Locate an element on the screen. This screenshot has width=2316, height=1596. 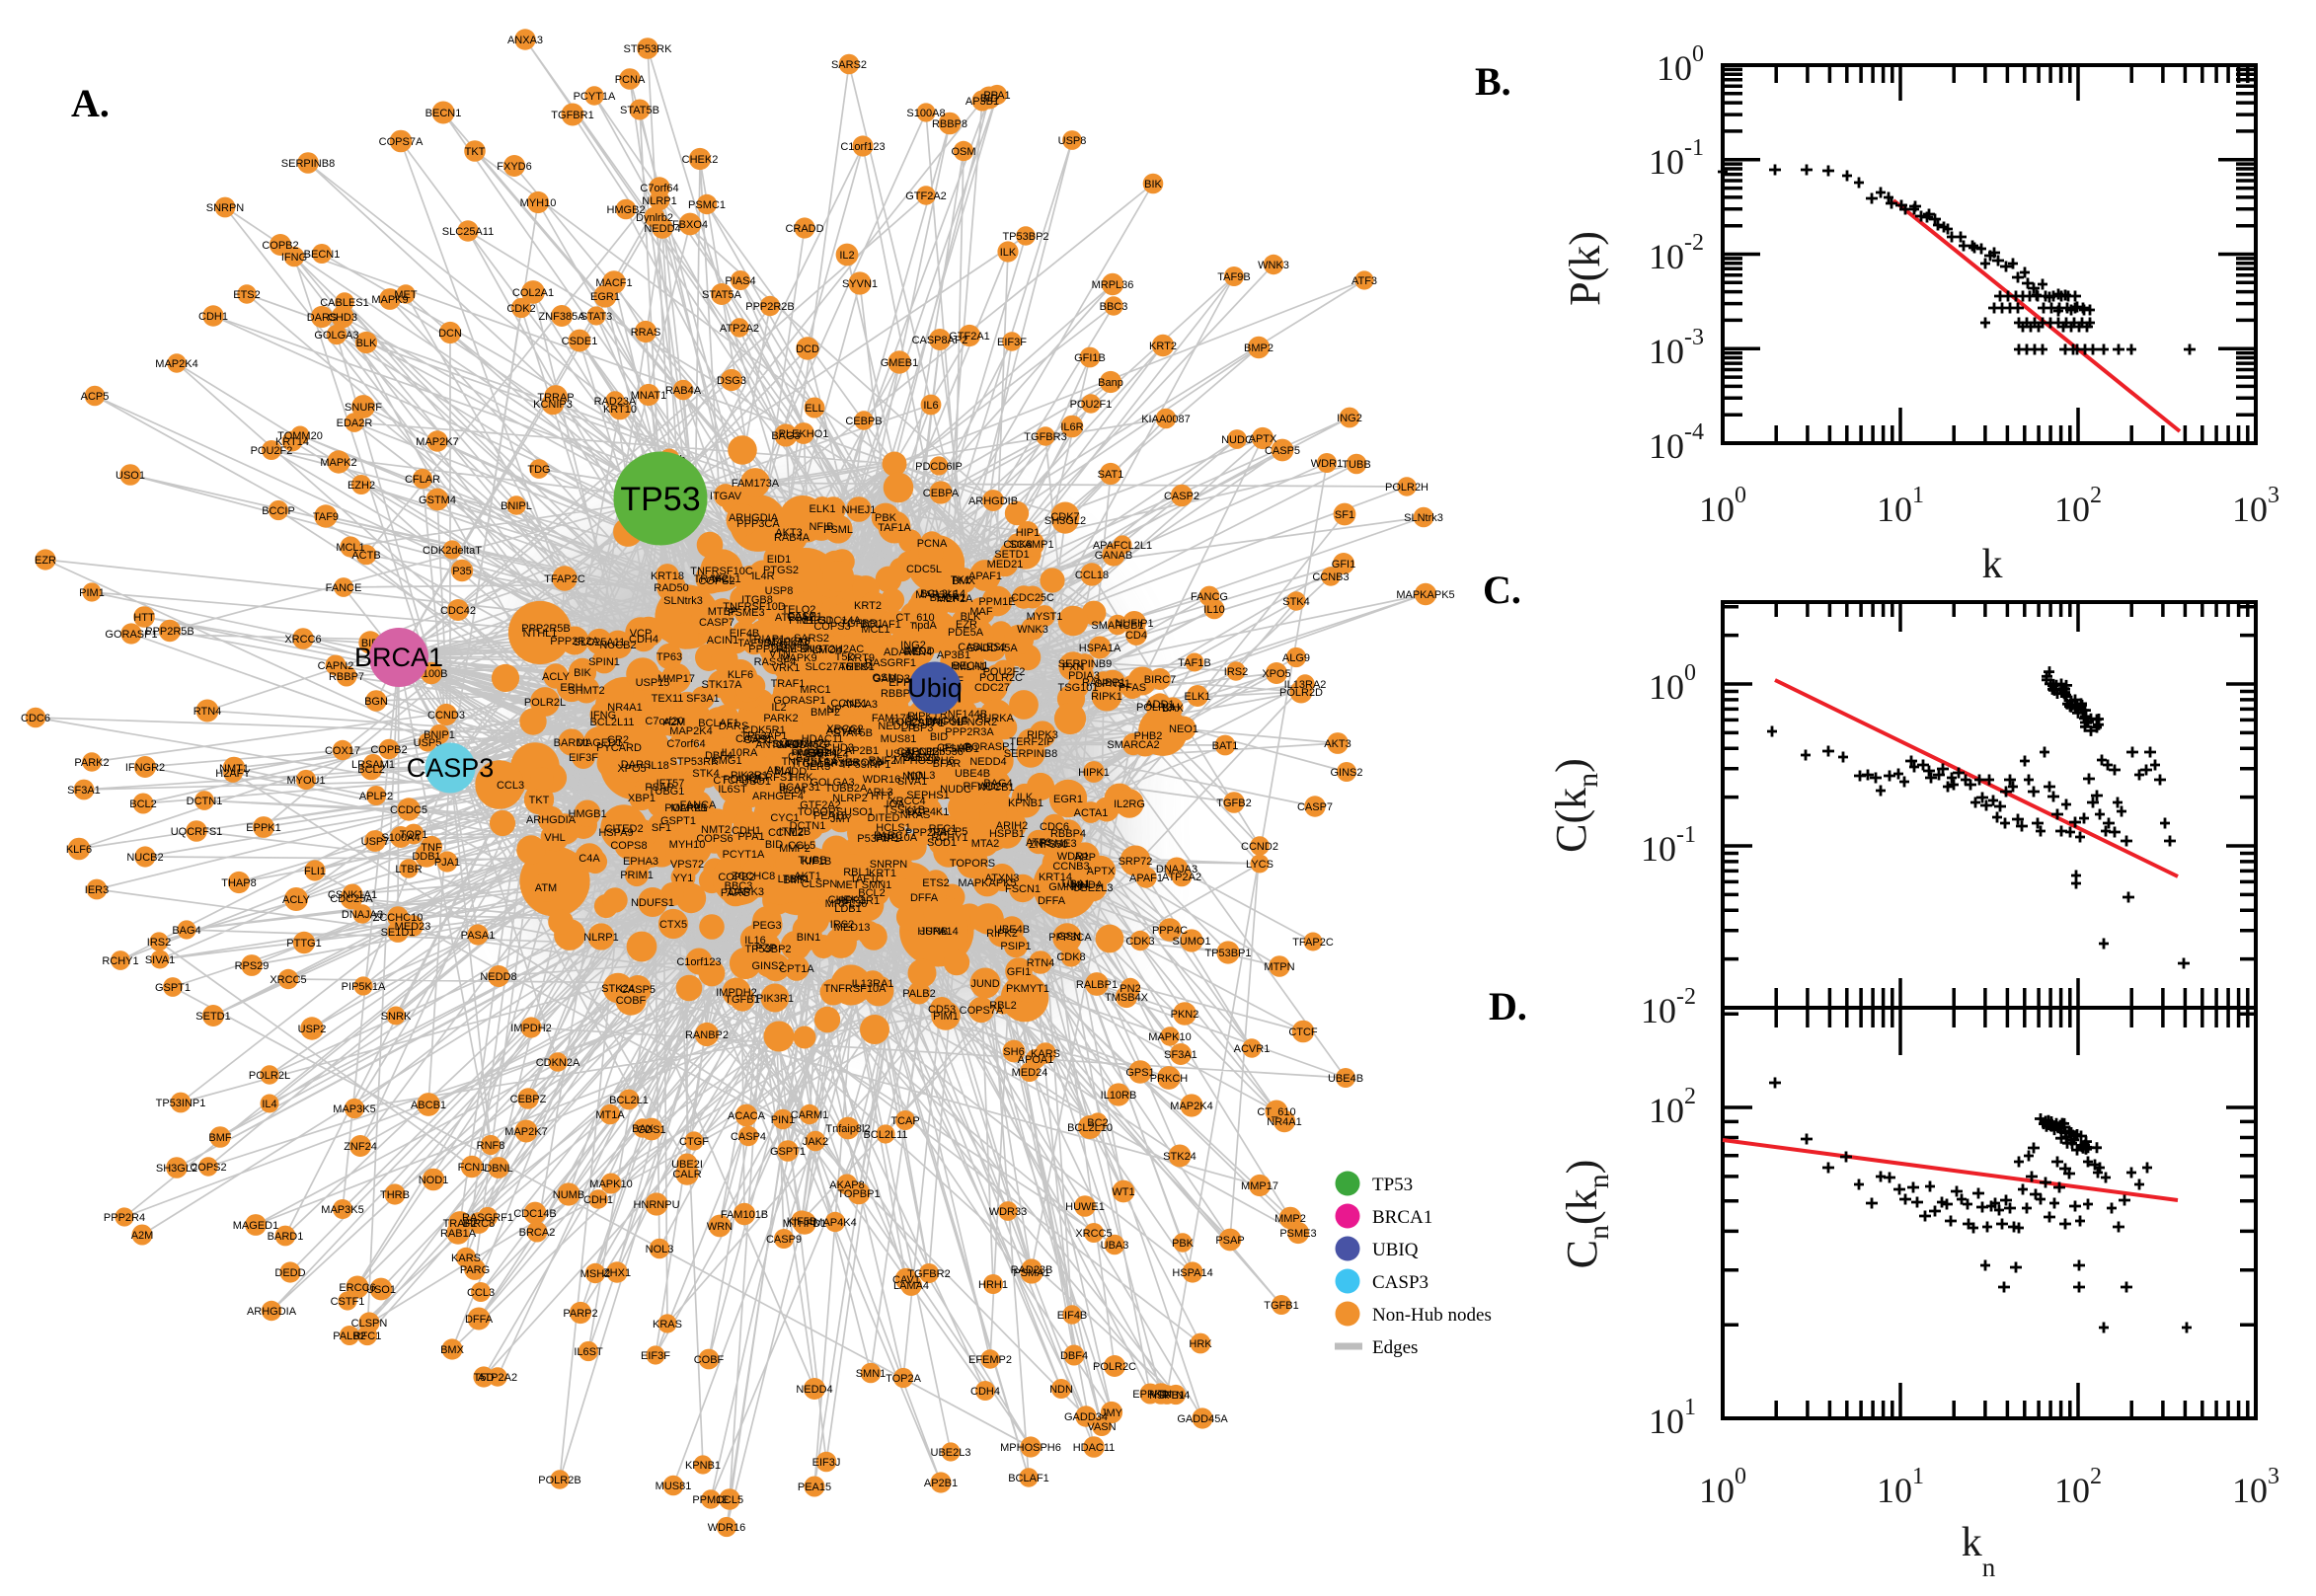
svg-text: PSMC1 is located at coordinates (707, 205).